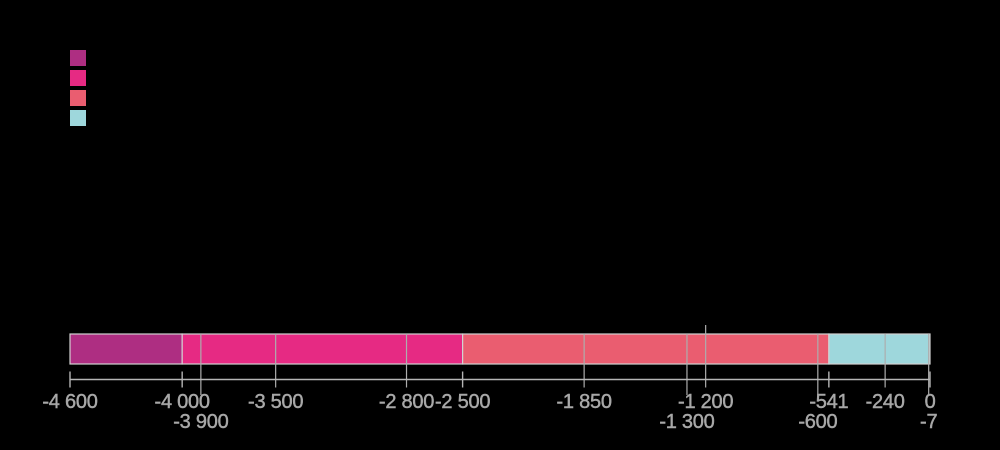 The width and height of the screenshot is (1000, 450). Describe the element at coordinates (686, 422) in the screenshot. I see `svg-text: -1 300` at that location.